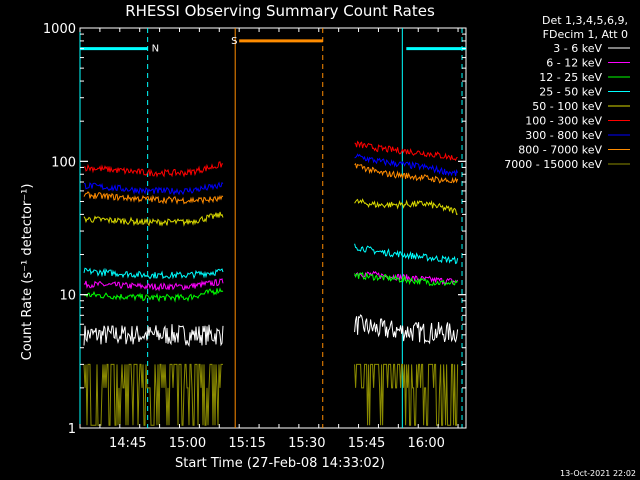  I want to click on legend-item: 800 - 7000 keV, so click(574, 150).